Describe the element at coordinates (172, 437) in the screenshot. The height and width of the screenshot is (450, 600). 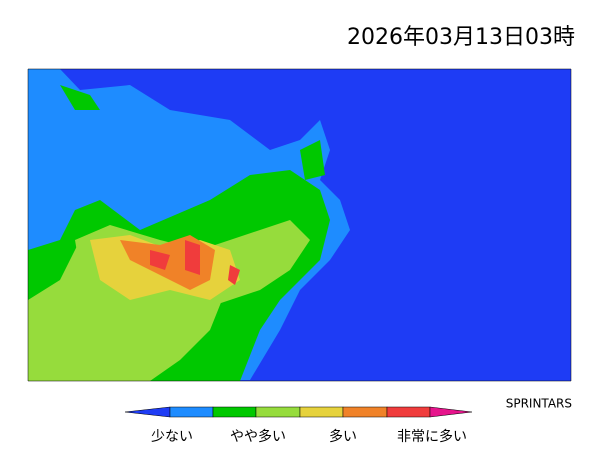
I see `legend-label: 少ない` at that location.